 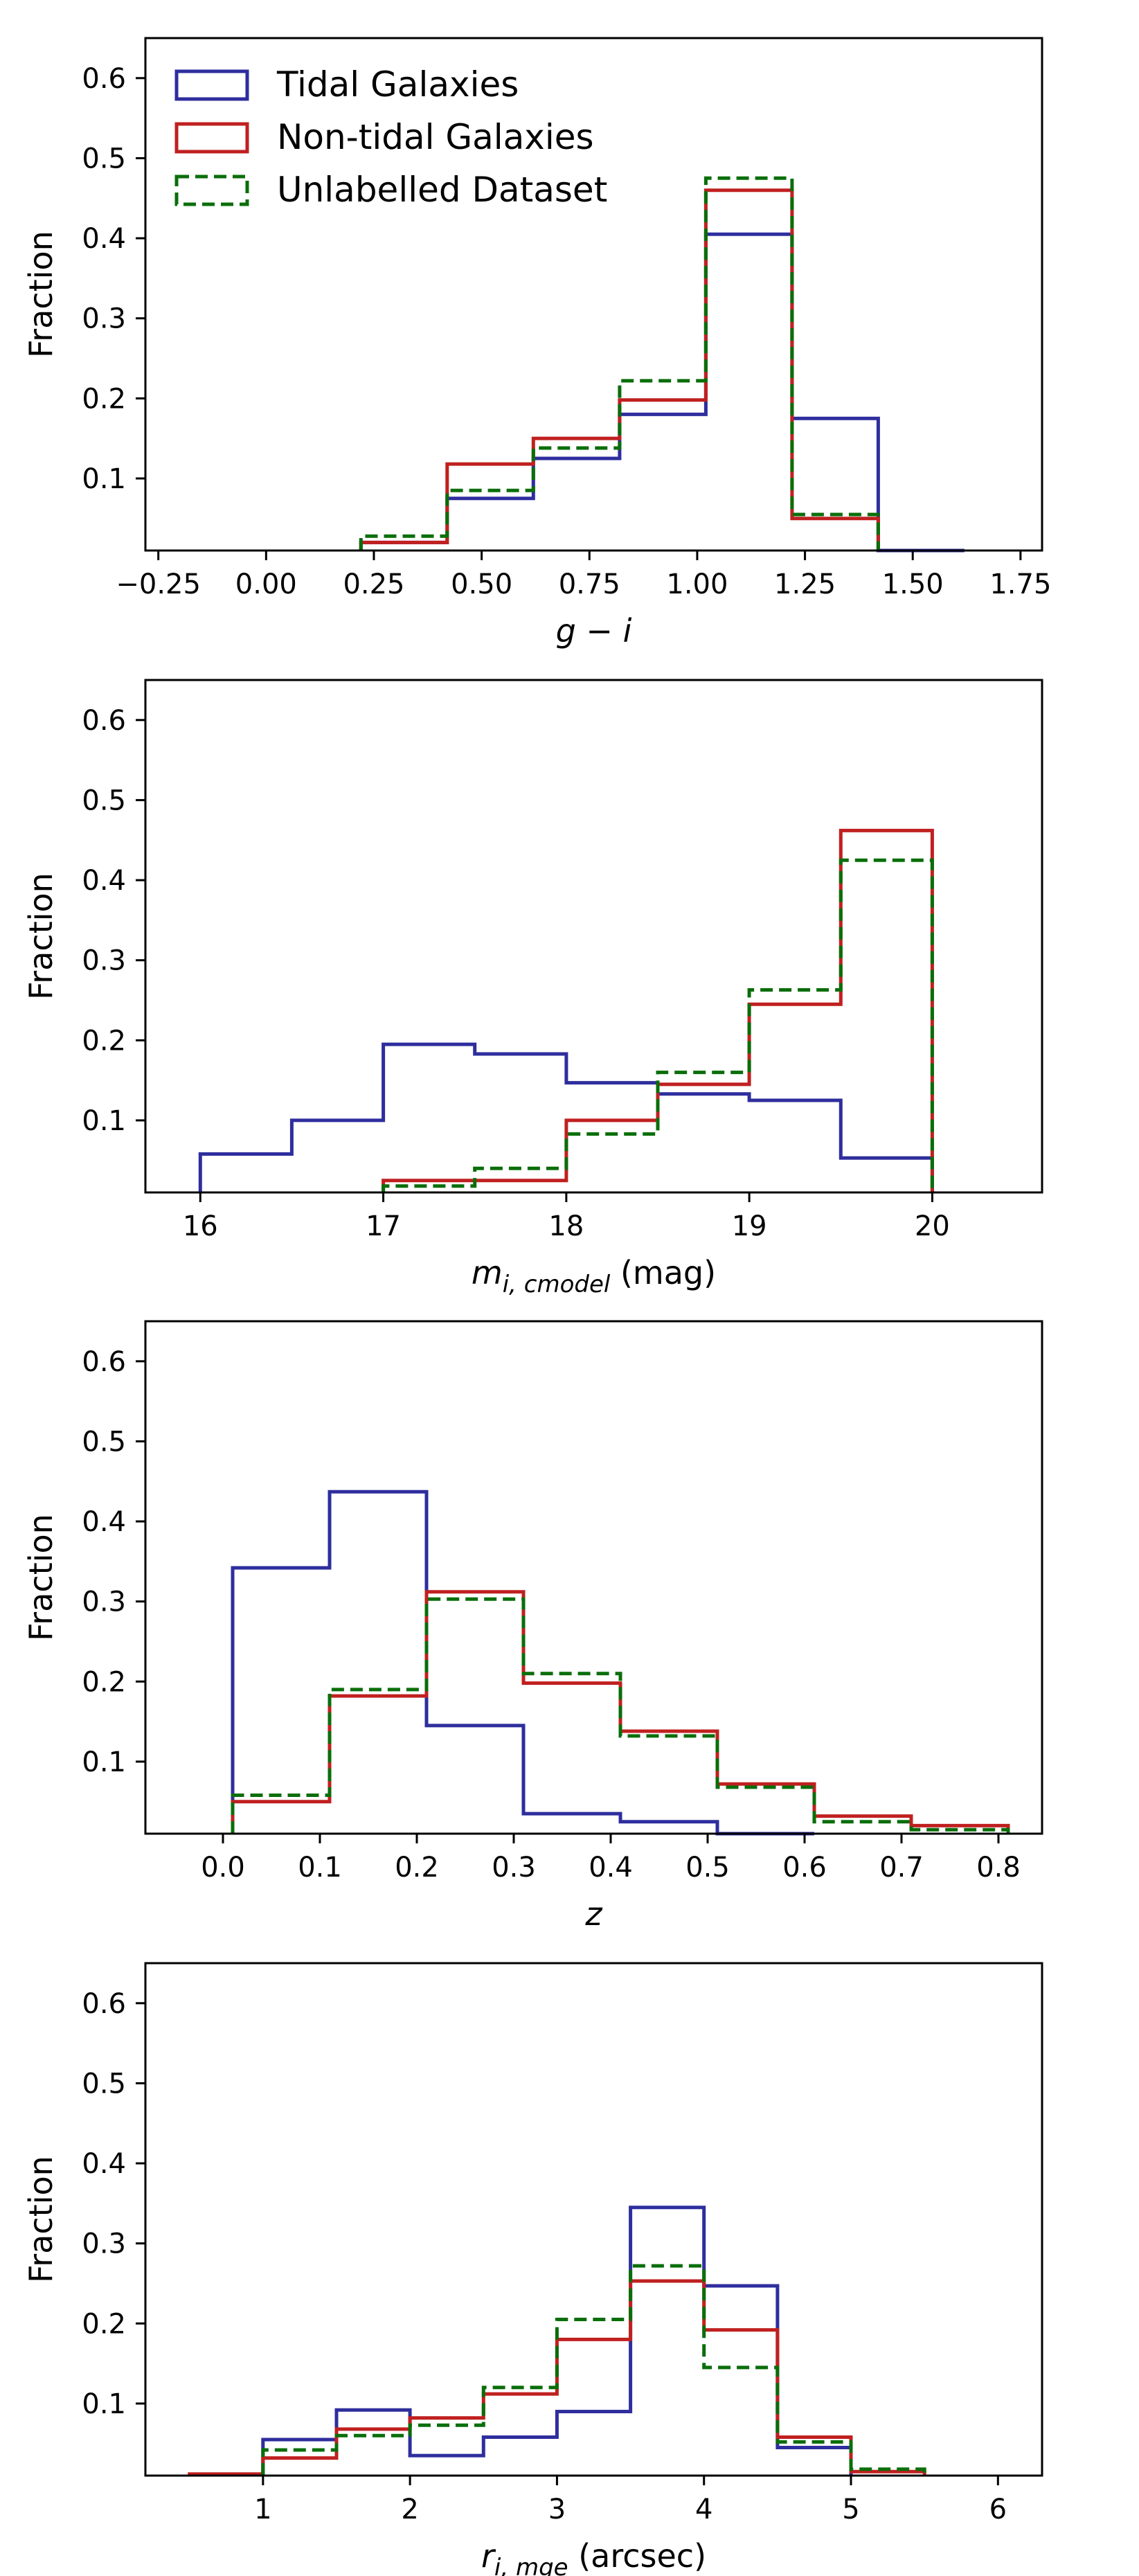 I want to click on x-tick-label: 18, so click(x=566, y=1226).